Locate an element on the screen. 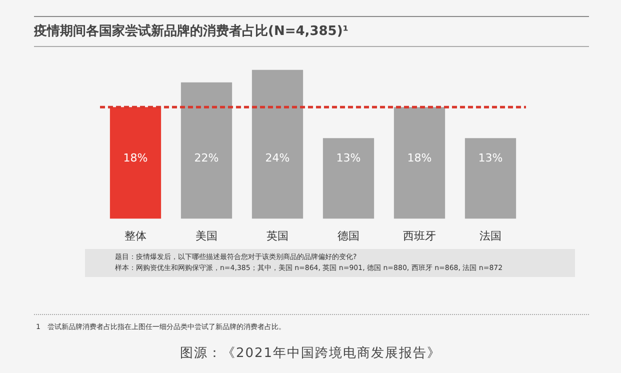 This screenshot has width=621, height=373. chart-title: 疫情期间各国家尝试新品牌的消费者占比(N=4,385)¹ is located at coordinates (191, 31).